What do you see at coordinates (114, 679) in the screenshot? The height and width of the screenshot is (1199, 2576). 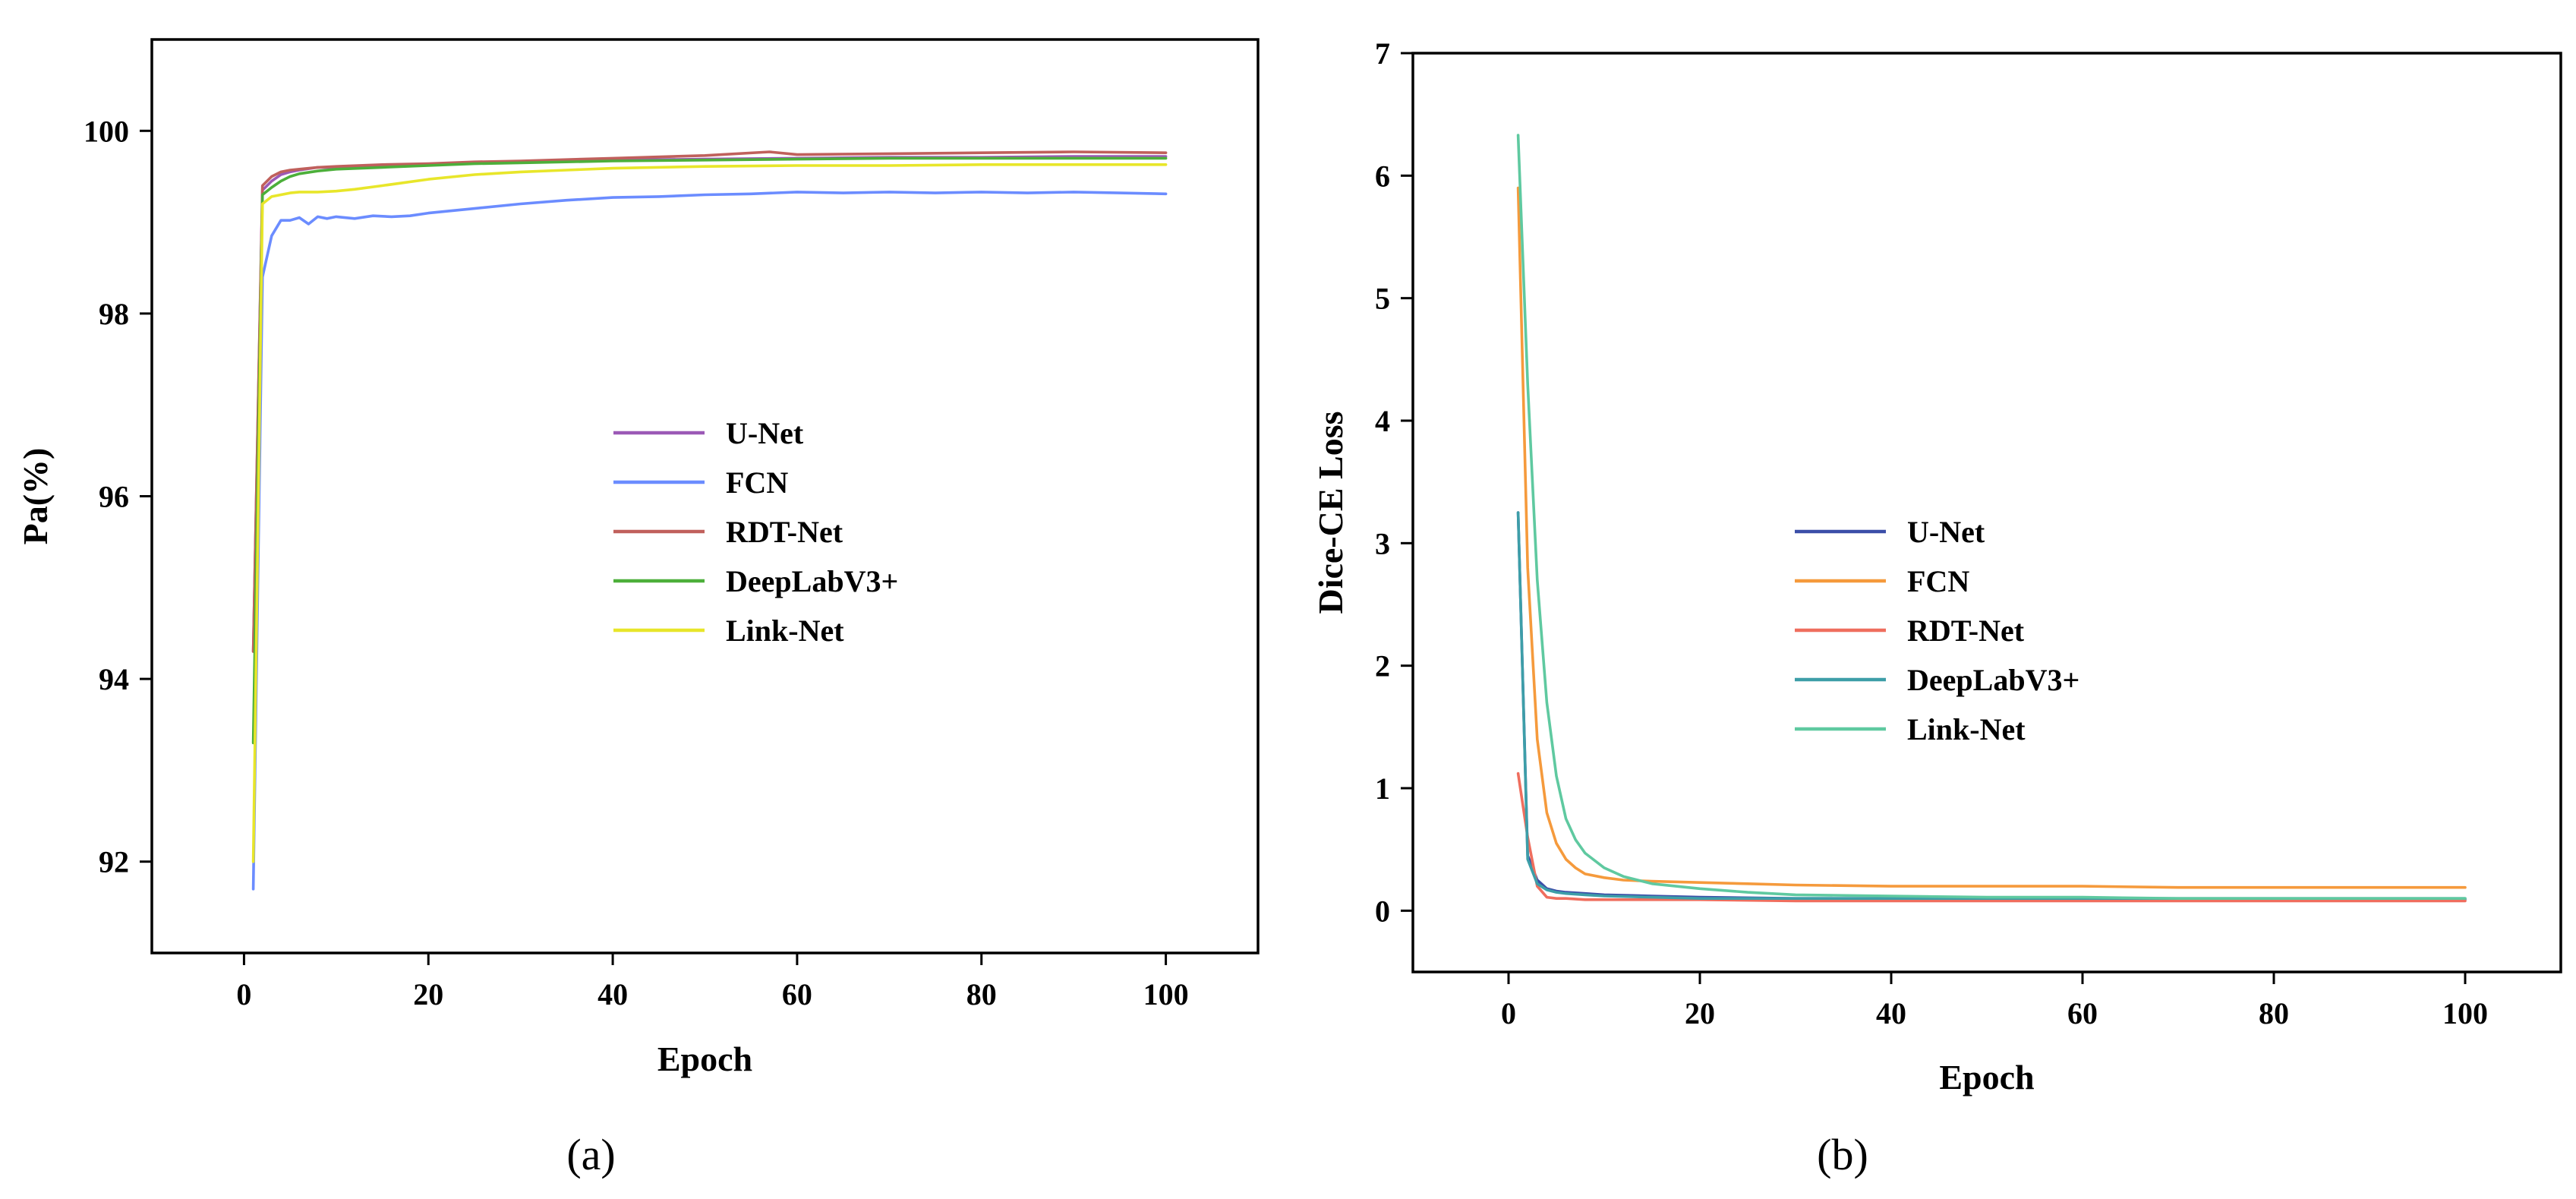 I see `y-tick-label: 94` at bounding box center [114, 679].